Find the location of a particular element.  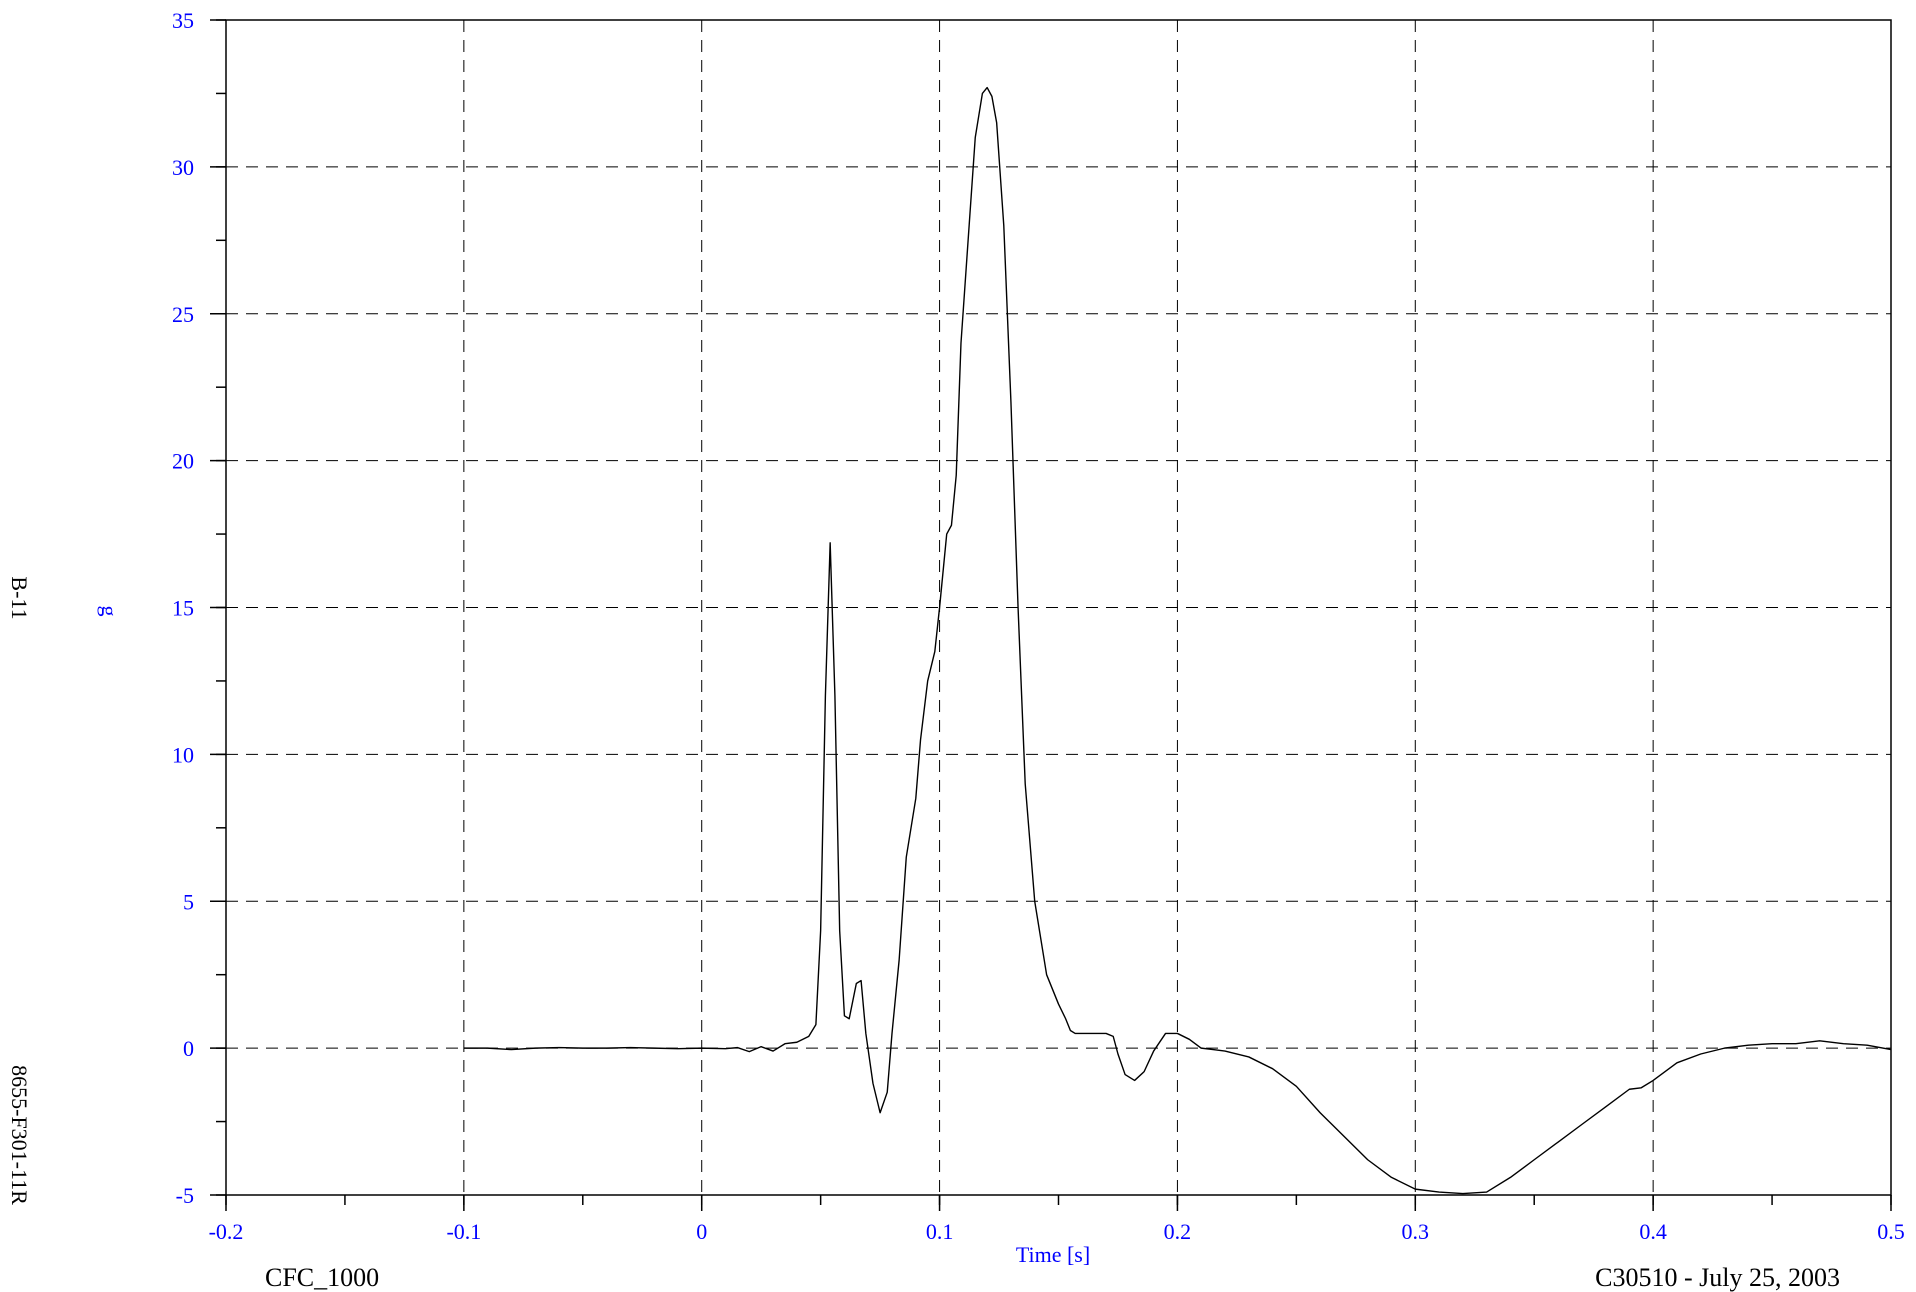

x-axis-title: Time [s] is located at coordinates (1053, 1254).